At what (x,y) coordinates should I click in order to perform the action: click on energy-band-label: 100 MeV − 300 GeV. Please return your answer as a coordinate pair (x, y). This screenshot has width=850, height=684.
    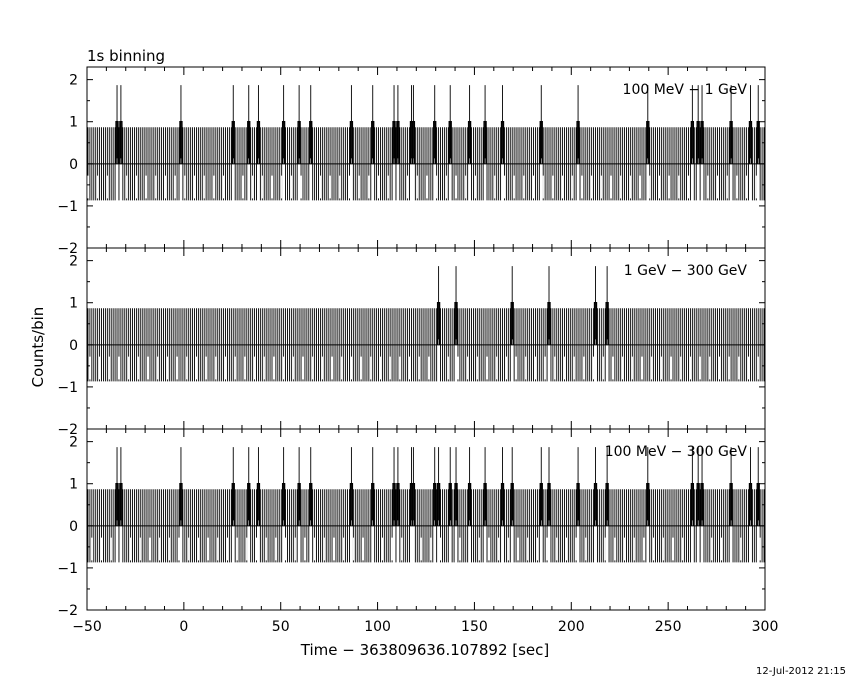
    Looking at the image, I should click on (676, 452).